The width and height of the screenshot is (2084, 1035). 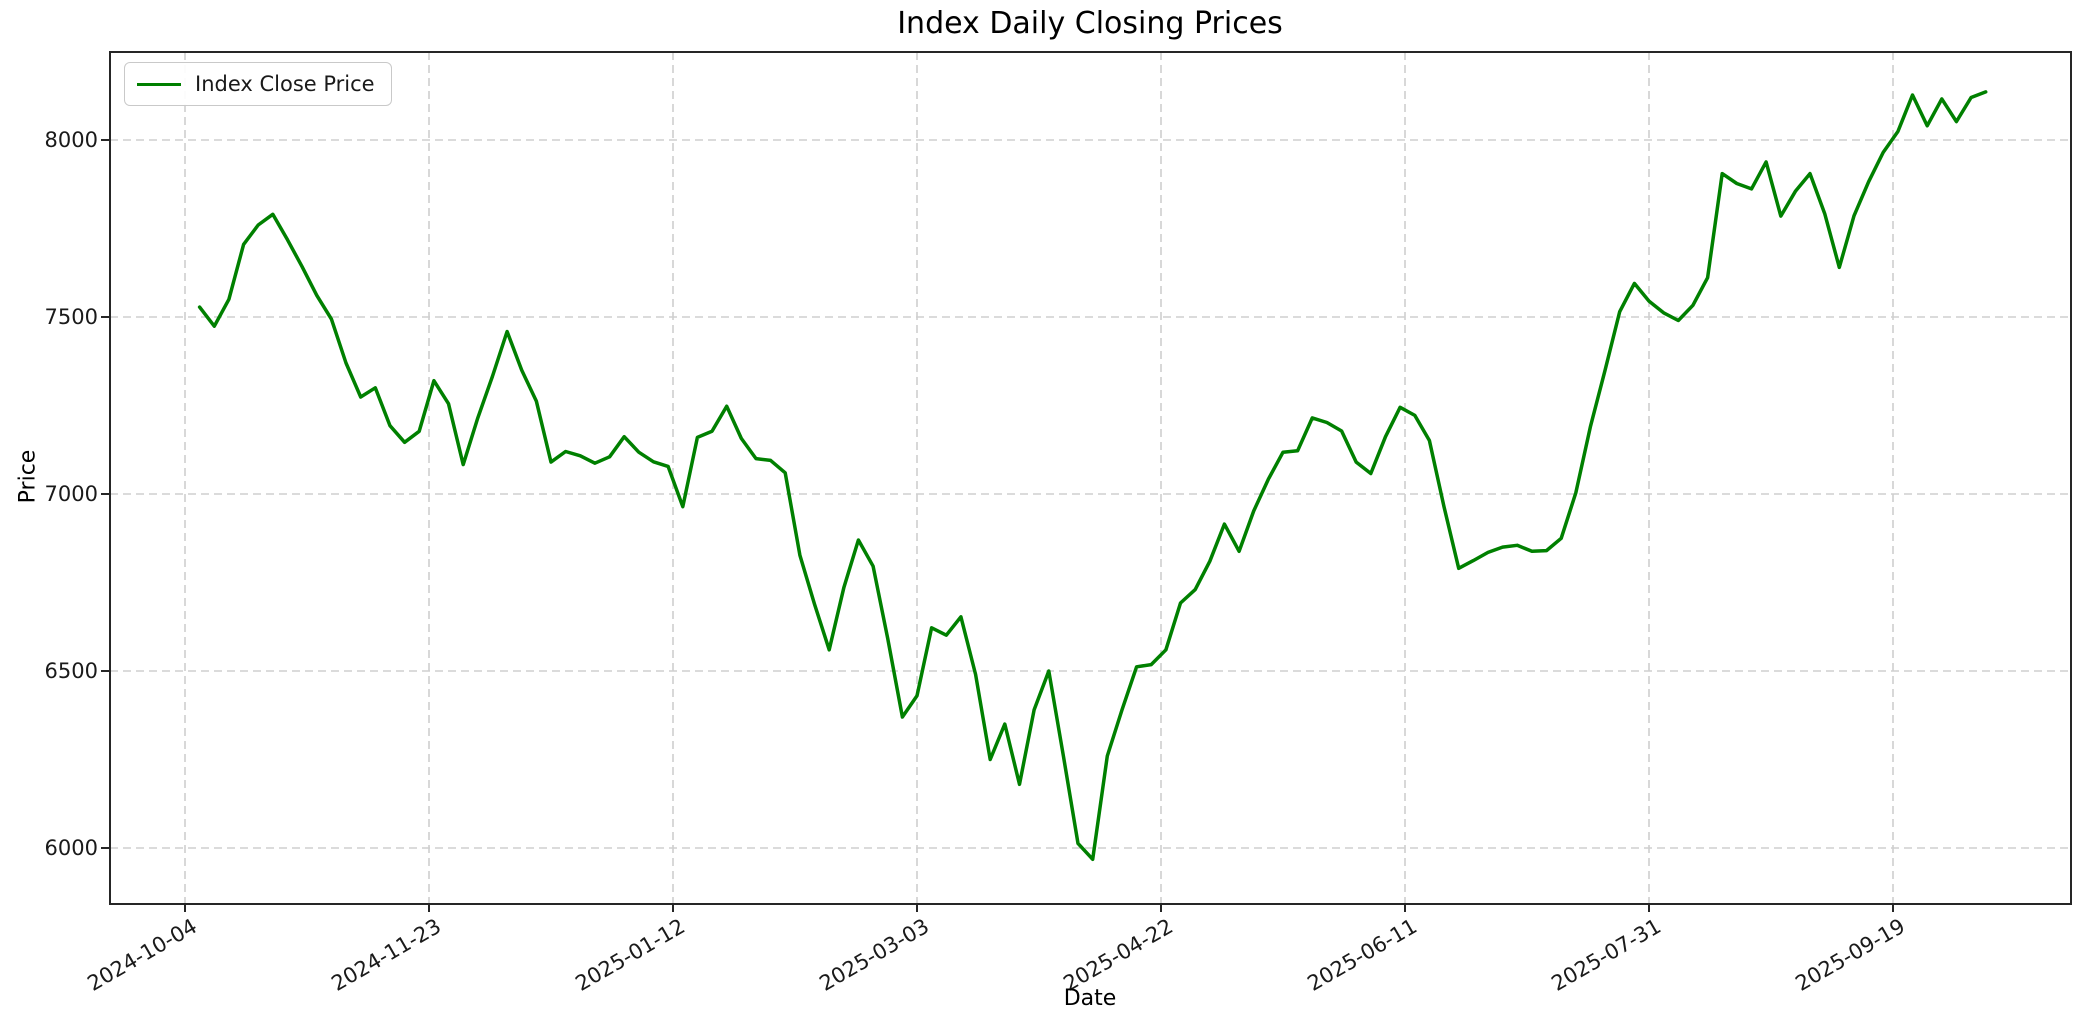 I want to click on legend-label: Index Close Price, so click(x=285, y=84).